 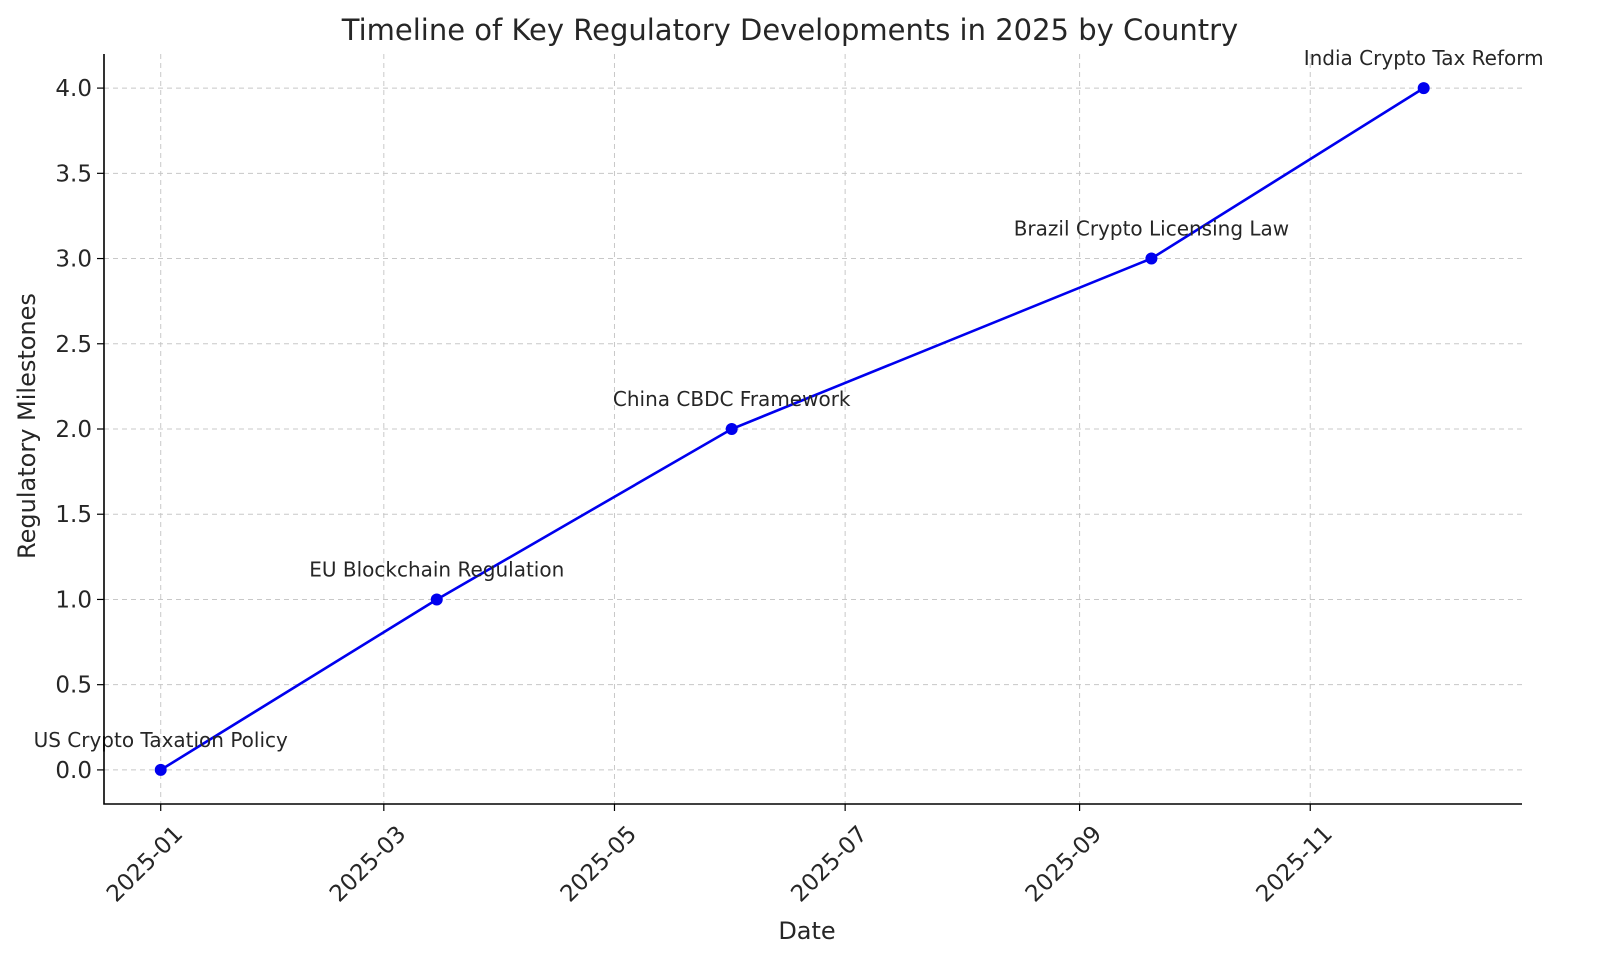 What do you see at coordinates (806, 931) in the screenshot?
I see `x-axis-label: Date` at bounding box center [806, 931].